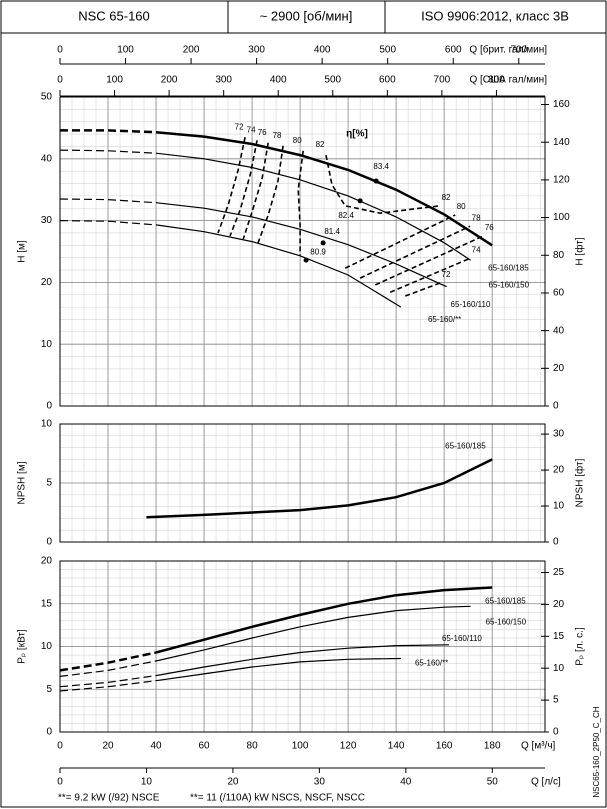 Image resolution: width=607 pixels, height=809 pixels. What do you see at coordinates (559, 255) in the screenshot?
I see `y2-tick-label: 80` at bounding box center [559, 255].